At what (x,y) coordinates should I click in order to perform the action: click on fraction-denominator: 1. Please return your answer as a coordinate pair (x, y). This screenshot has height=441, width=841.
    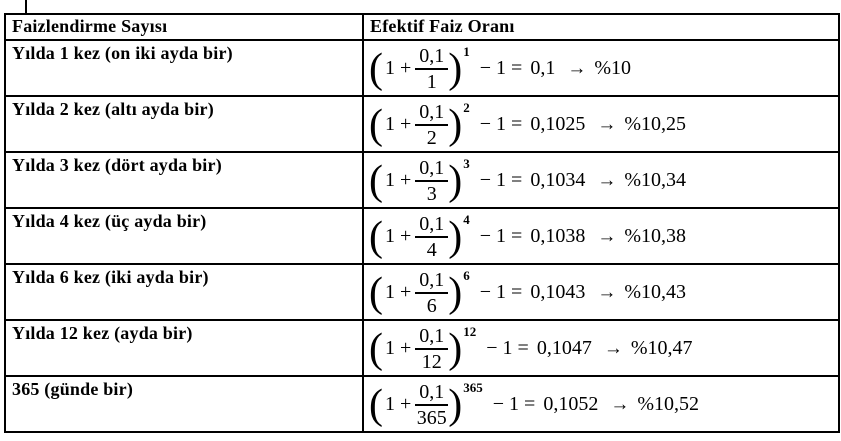
    Looking at the image, I should click on (431, 81).